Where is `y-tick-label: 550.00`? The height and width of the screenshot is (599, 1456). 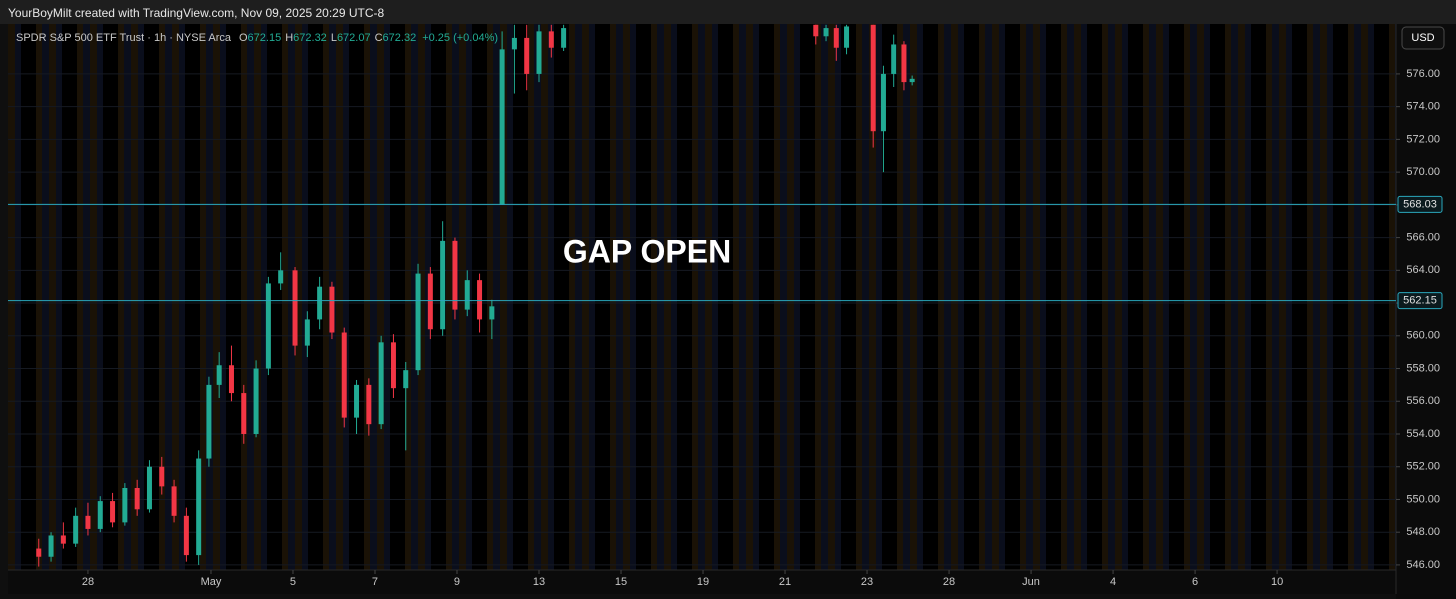
y-tick-label: 550.00 is located at coordinates (1423, 499).